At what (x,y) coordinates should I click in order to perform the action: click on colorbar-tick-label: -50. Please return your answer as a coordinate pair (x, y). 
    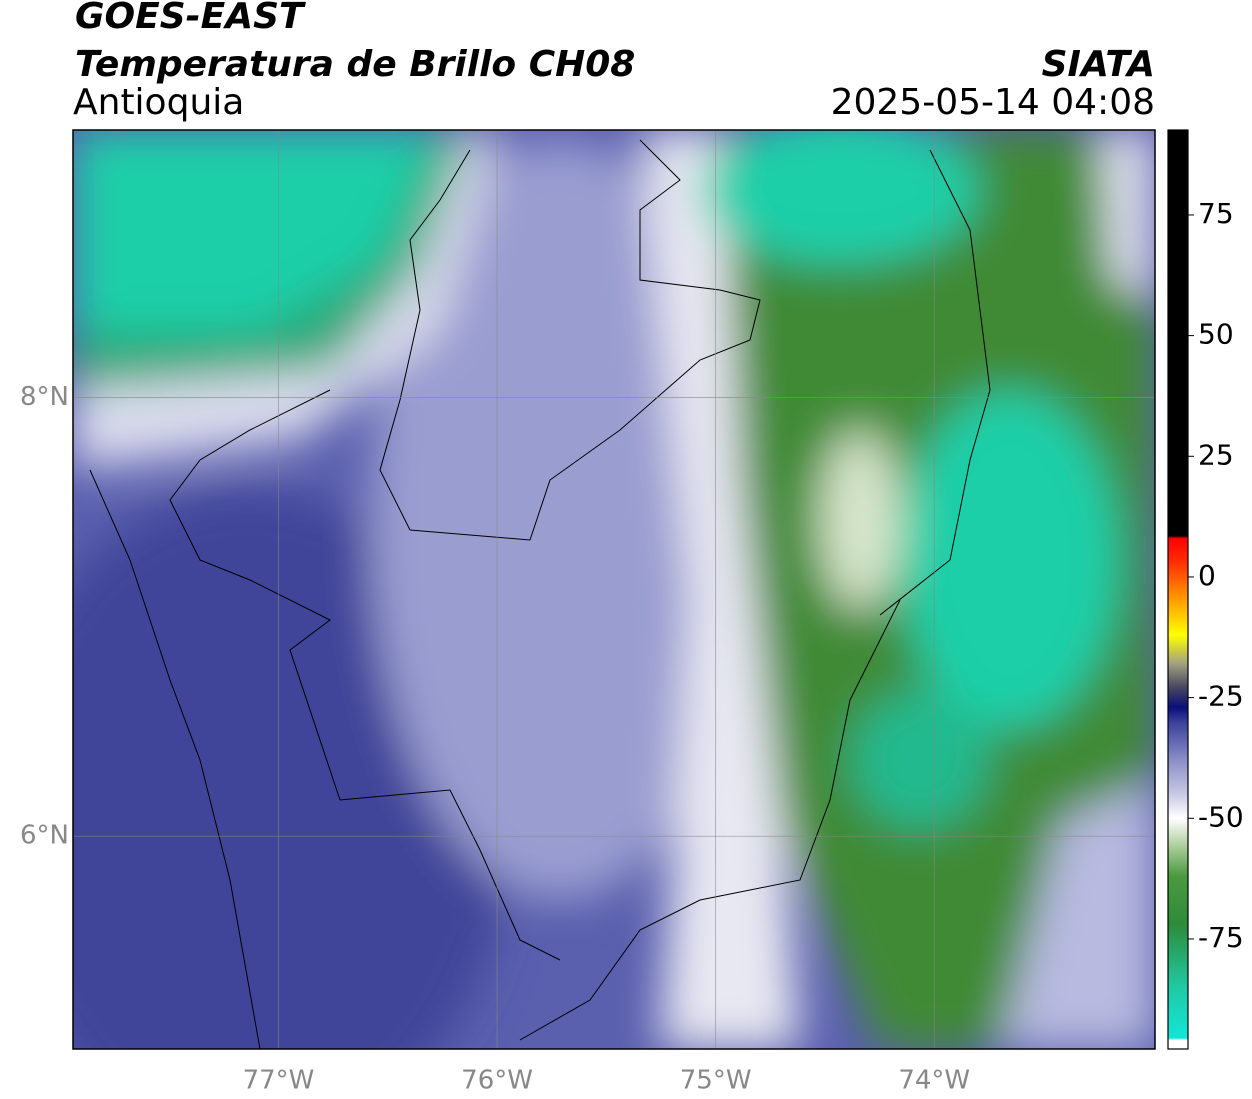
    Looking at the image, I should click on (1221, 816).